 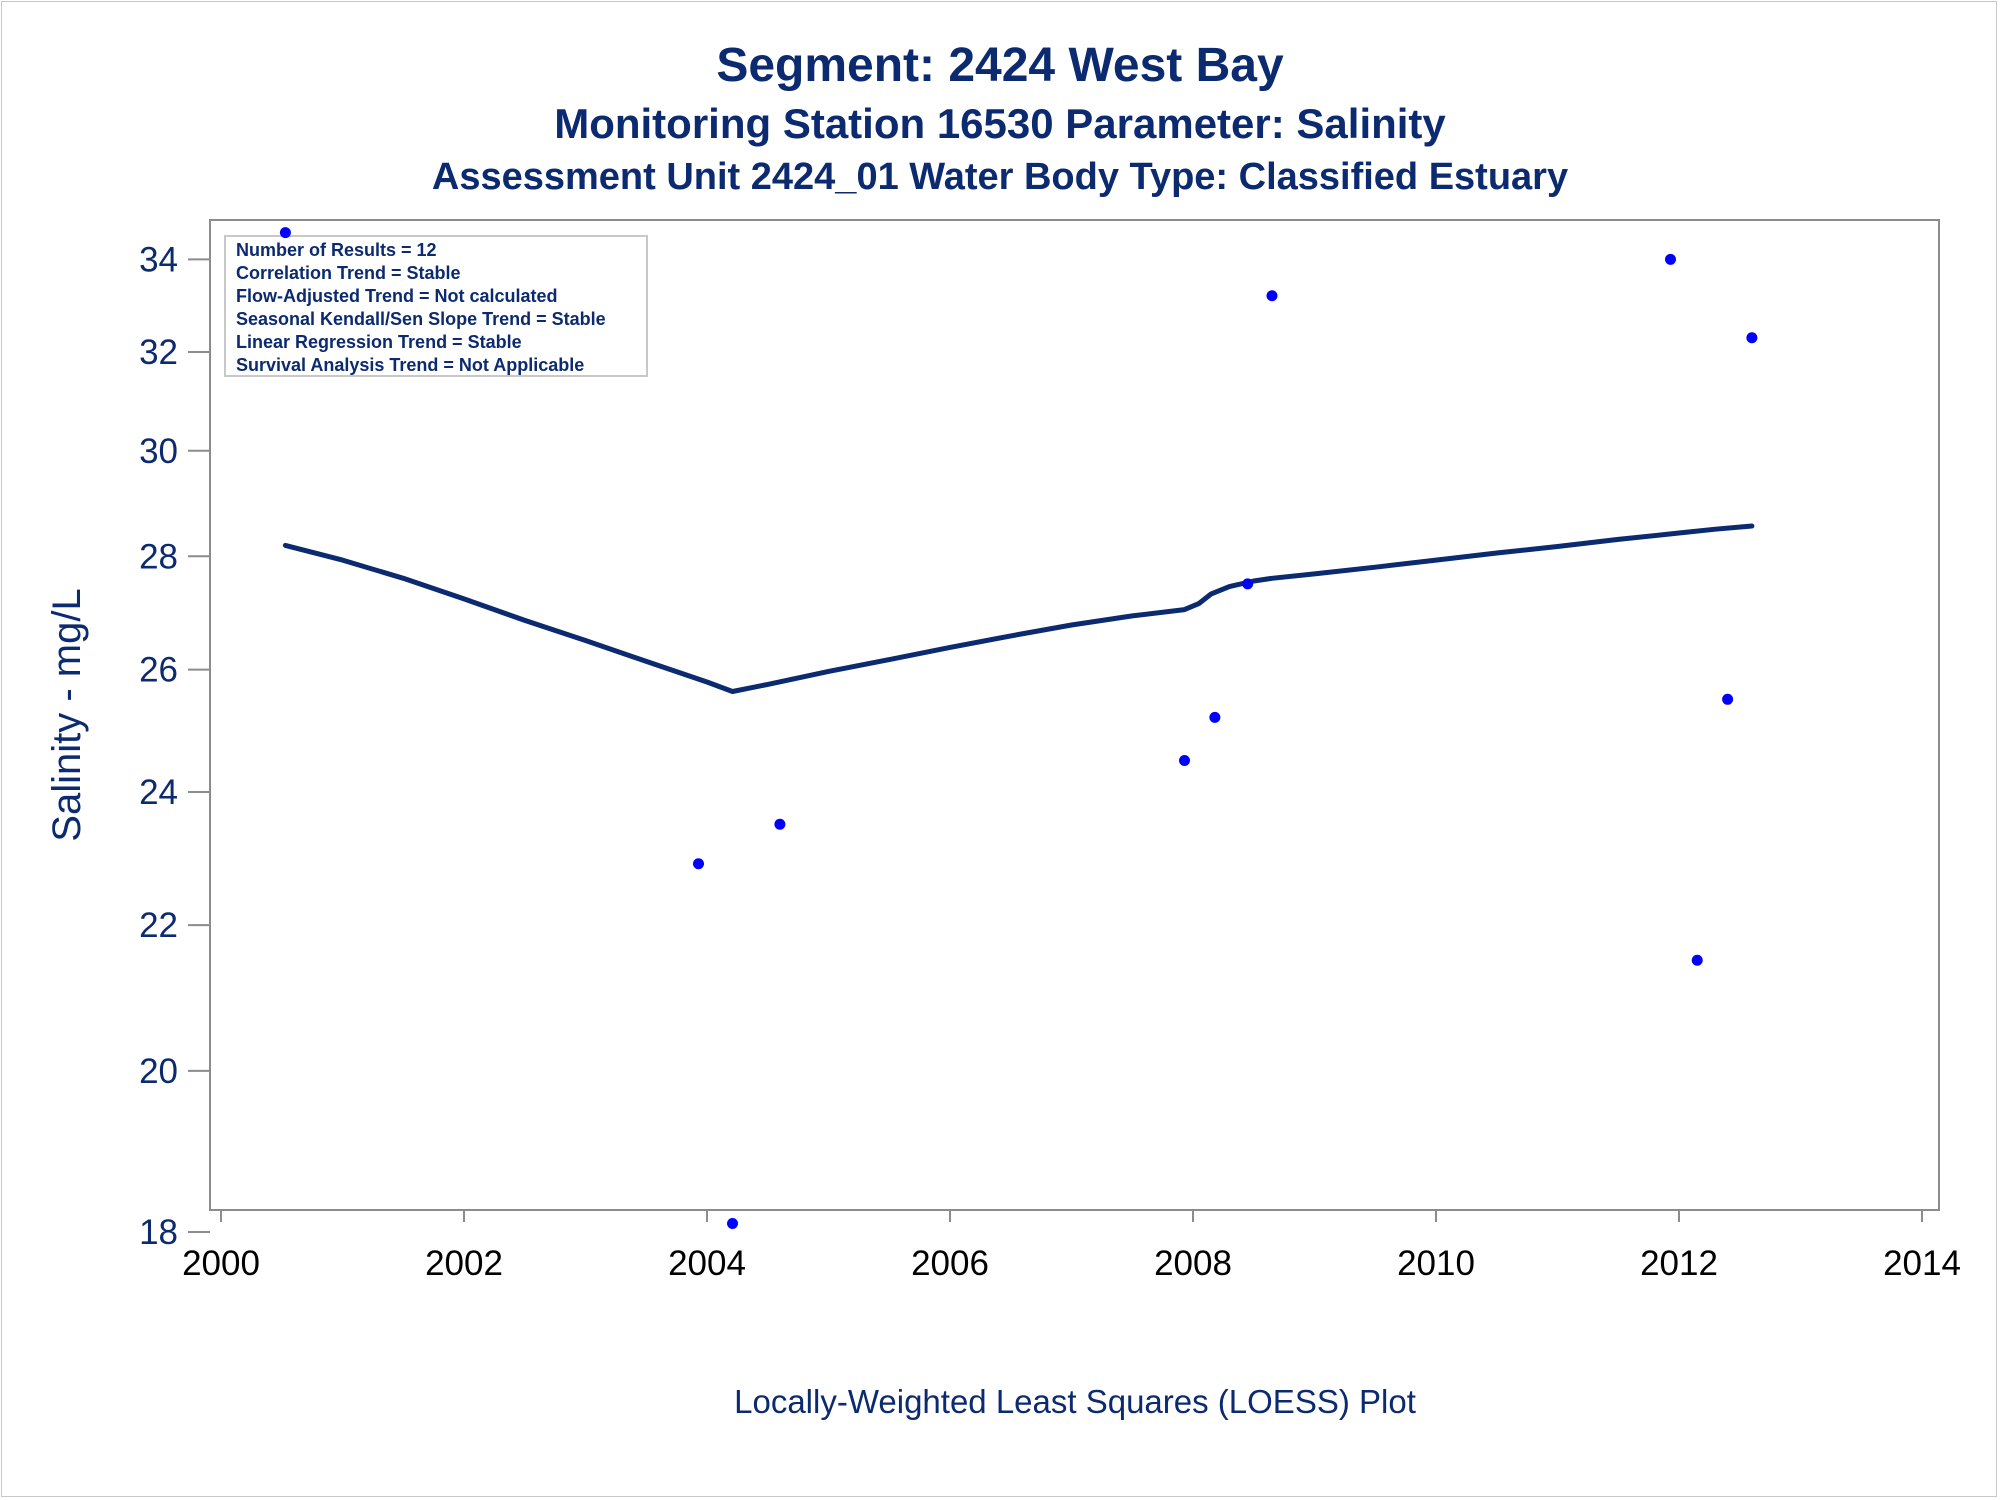 I want to click on y-tick-label: 34, so click(x=158, y=259).